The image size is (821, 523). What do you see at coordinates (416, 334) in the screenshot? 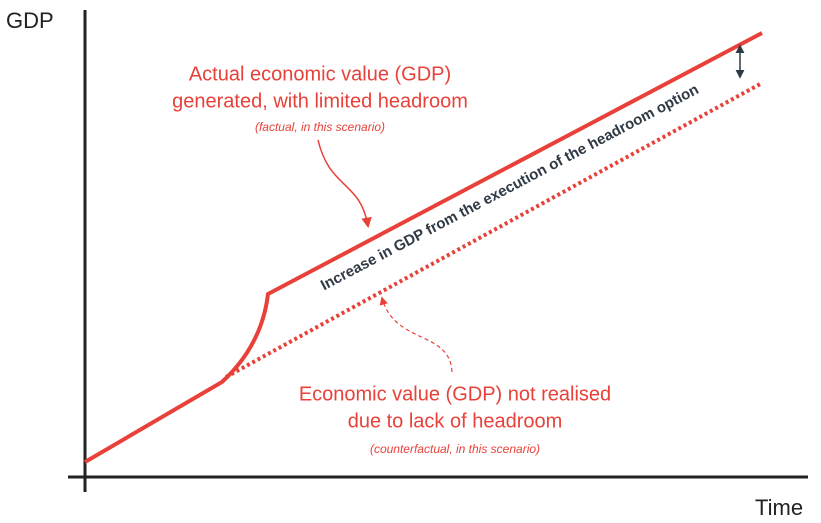
I see `counterfactual-arrow` at bounding box center [416, 334].